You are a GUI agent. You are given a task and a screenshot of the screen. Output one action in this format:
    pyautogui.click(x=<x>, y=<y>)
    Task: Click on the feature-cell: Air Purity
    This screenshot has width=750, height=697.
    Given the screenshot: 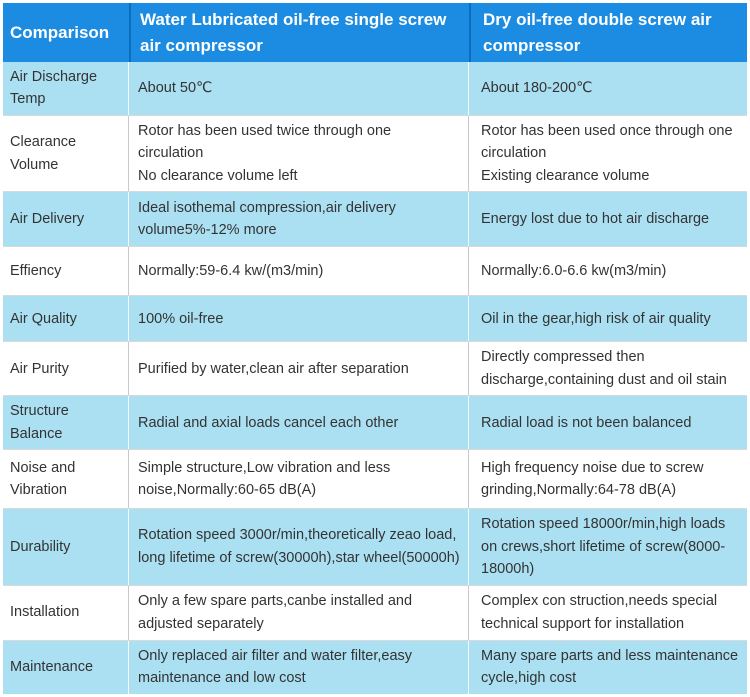 What is the action you would take?
    pyautogui.click(x=66, y=369)
    